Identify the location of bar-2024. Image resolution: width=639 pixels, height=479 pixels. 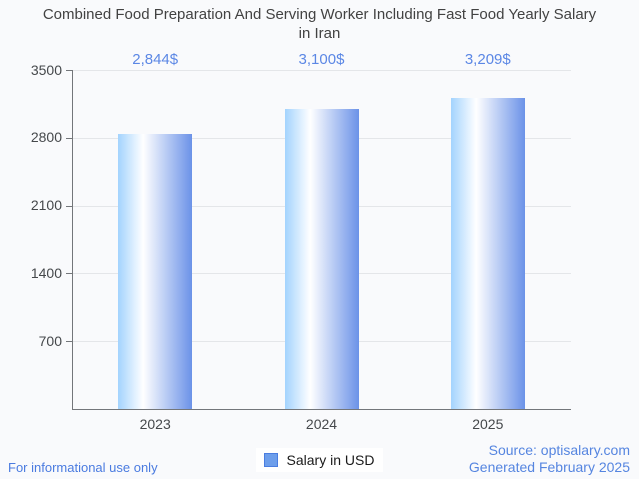
(321, 258).